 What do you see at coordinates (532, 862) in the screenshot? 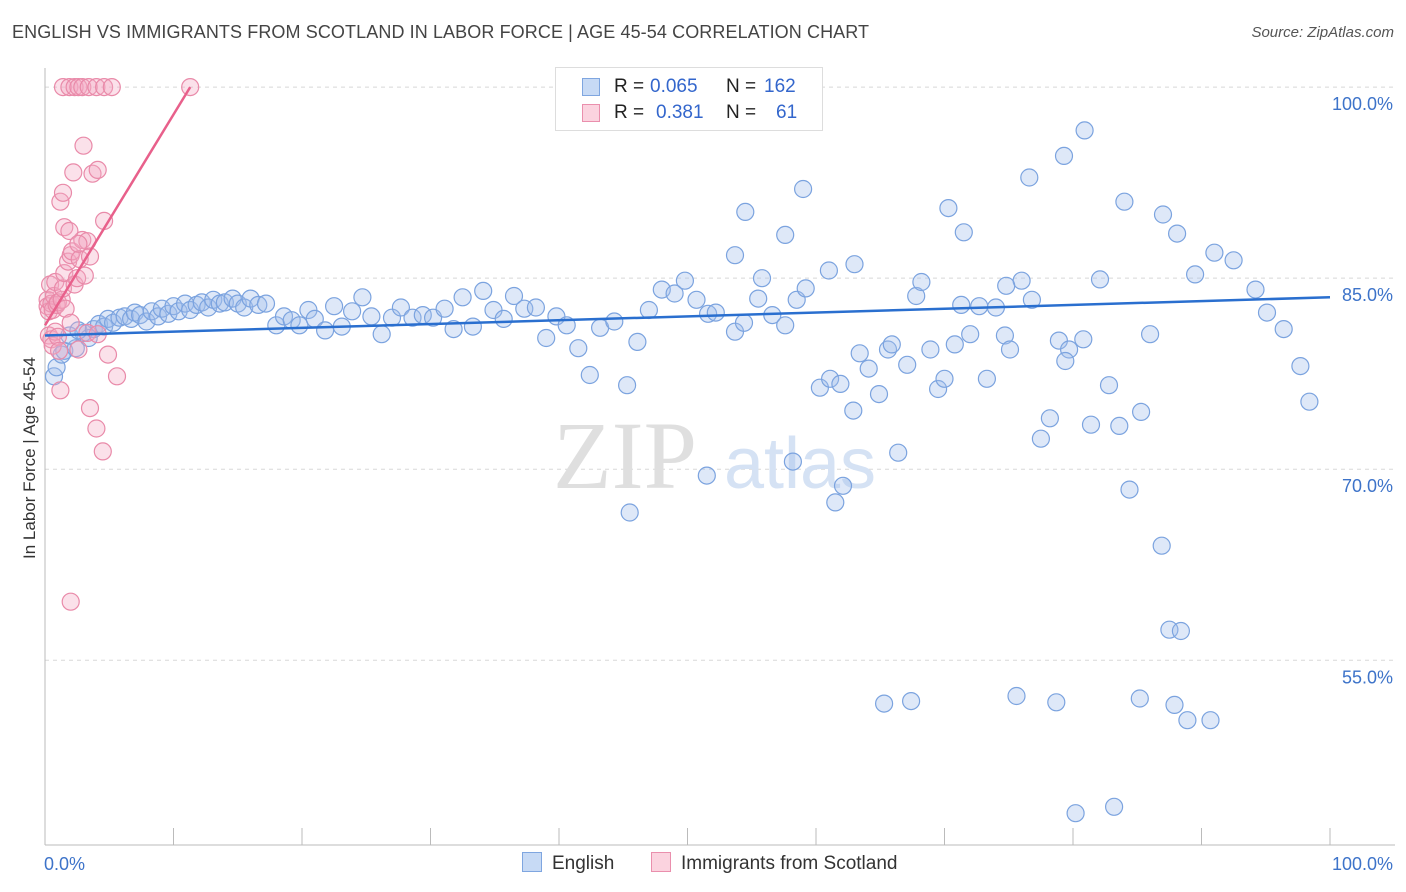
I see `bottom-legend-swatch-english` at bounding box center [532, 862].